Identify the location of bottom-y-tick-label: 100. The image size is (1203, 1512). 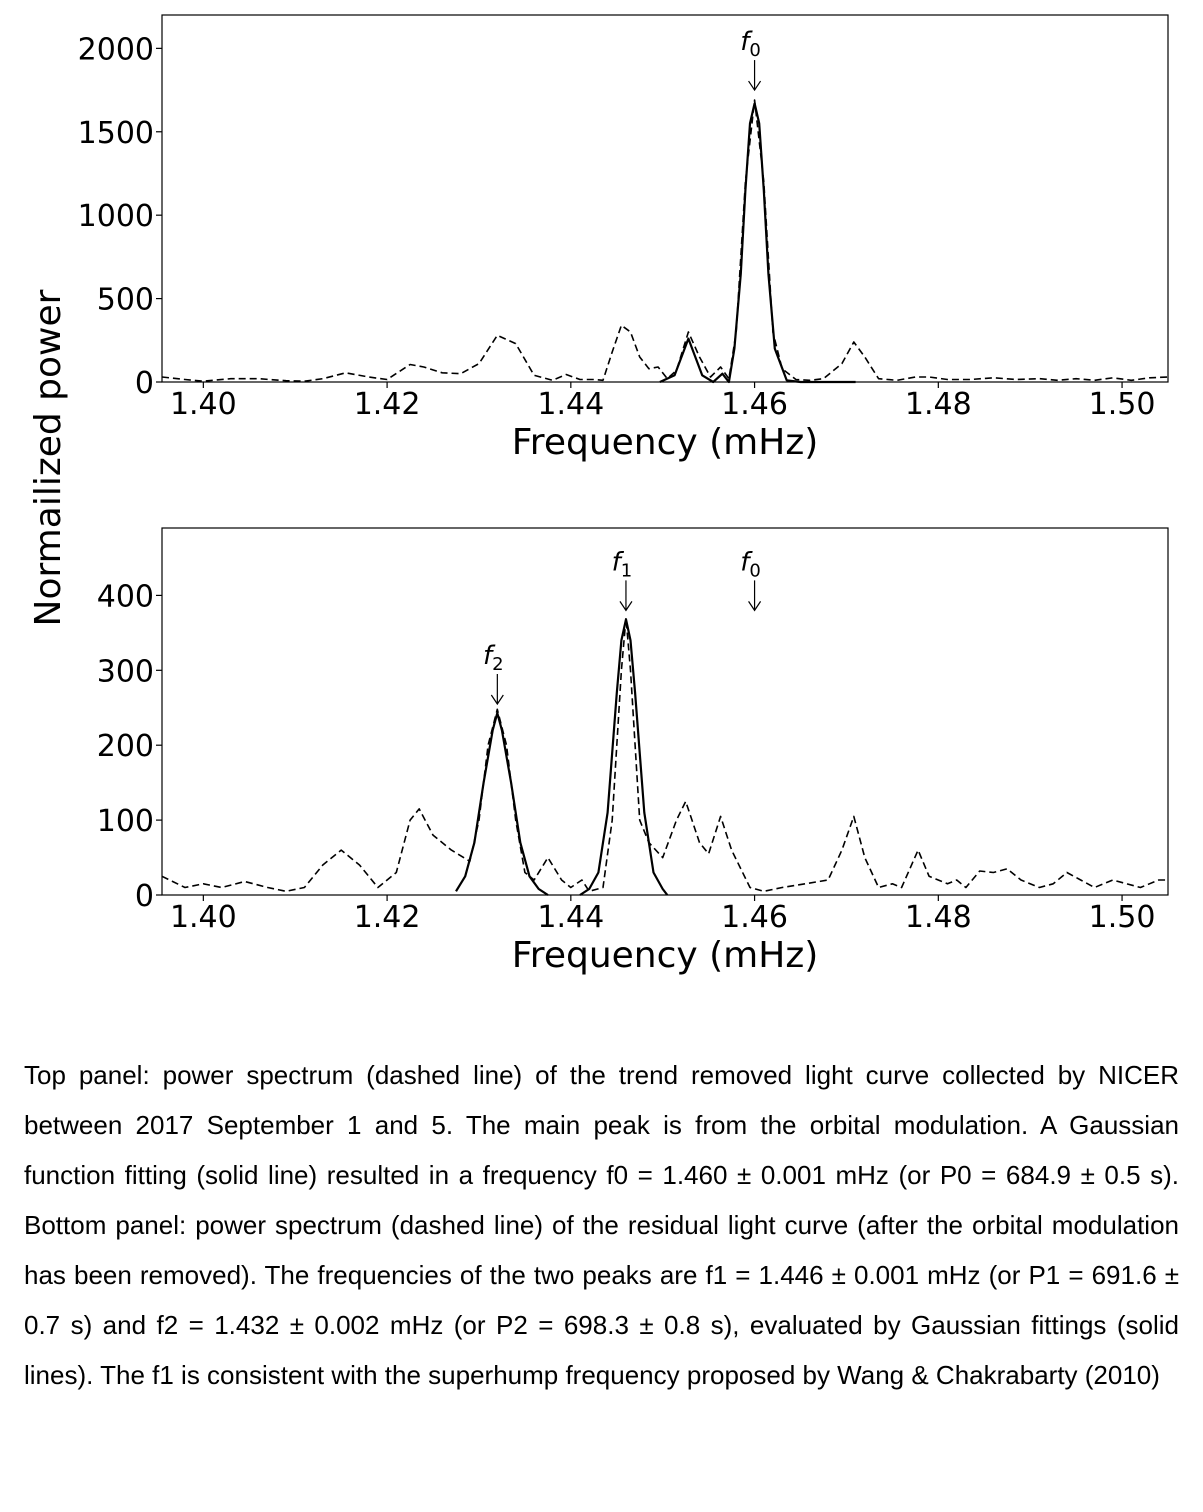
(125, 821).